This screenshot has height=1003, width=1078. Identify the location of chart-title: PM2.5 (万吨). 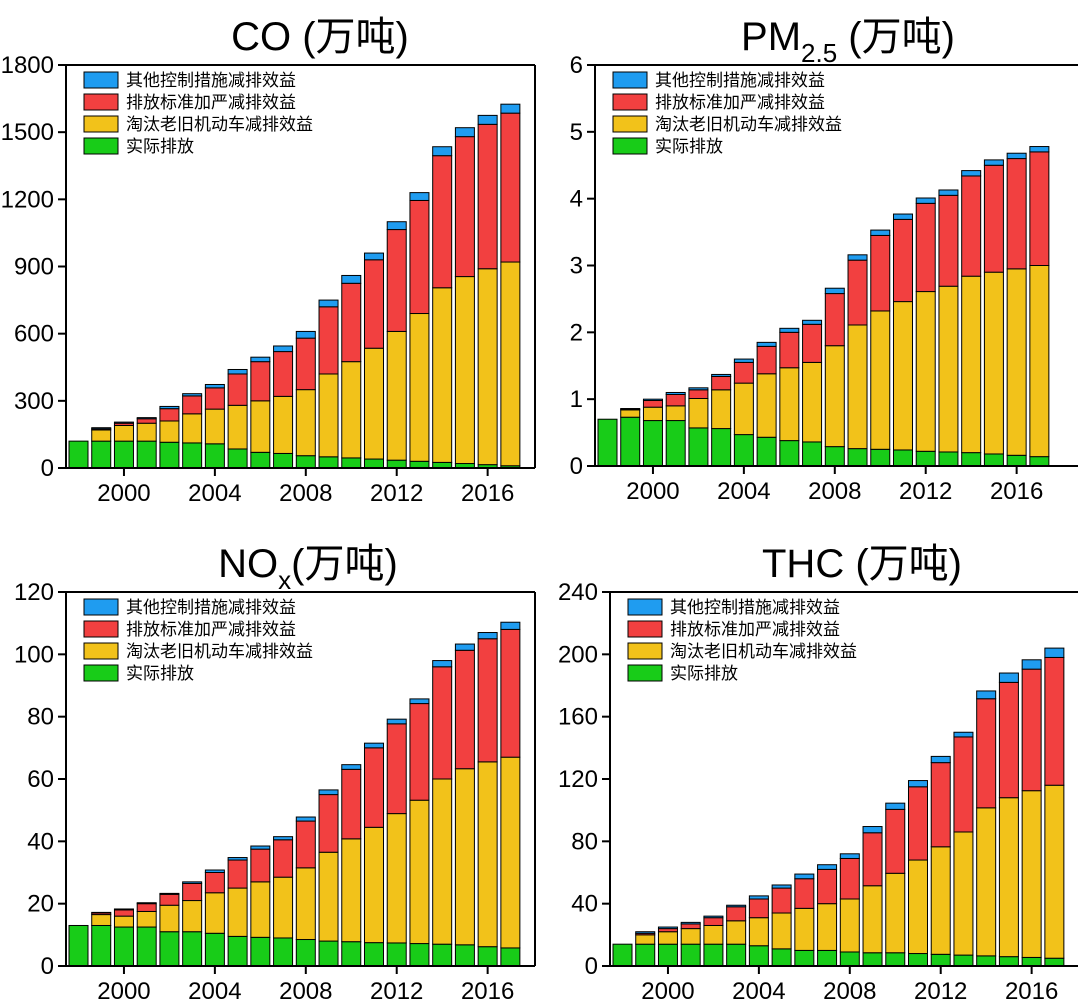
(848, 41).